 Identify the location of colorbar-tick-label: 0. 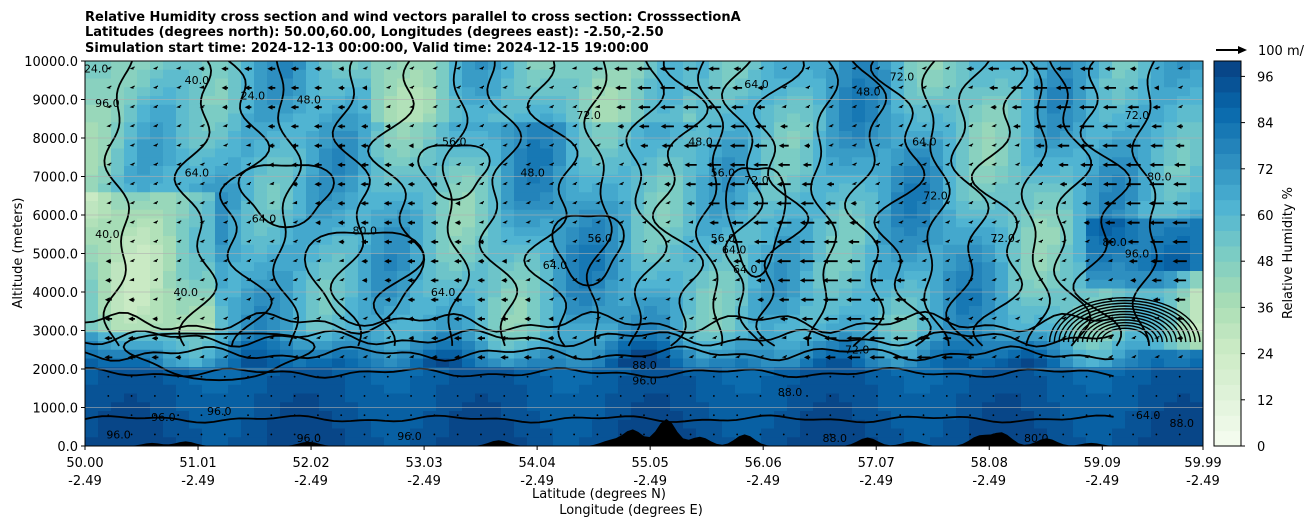
(1261, 447).